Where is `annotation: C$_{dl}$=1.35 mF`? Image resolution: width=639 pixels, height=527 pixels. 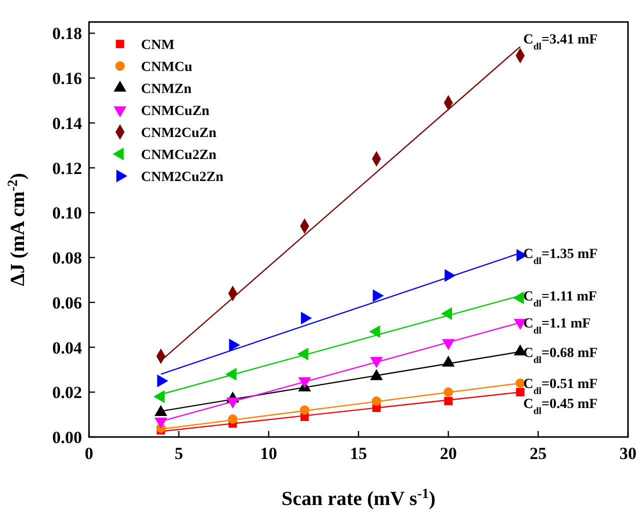 annotation: C$_{dl}$=1.35 mF is located at coordinates (560, 257).